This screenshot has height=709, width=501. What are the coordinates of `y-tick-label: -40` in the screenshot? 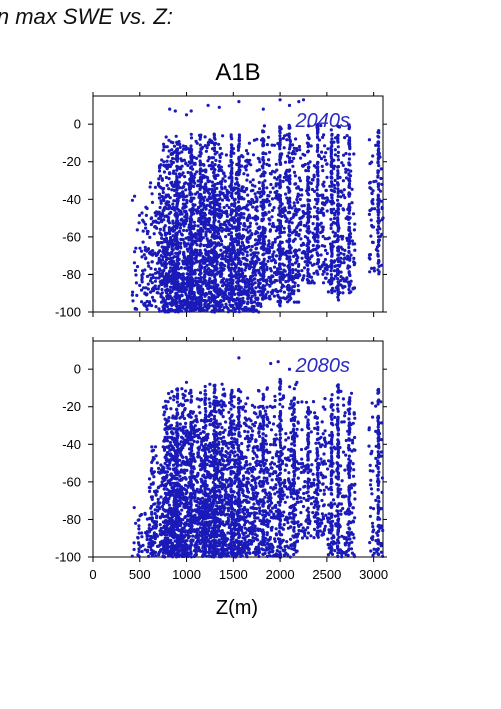 It's located at (71, 199).